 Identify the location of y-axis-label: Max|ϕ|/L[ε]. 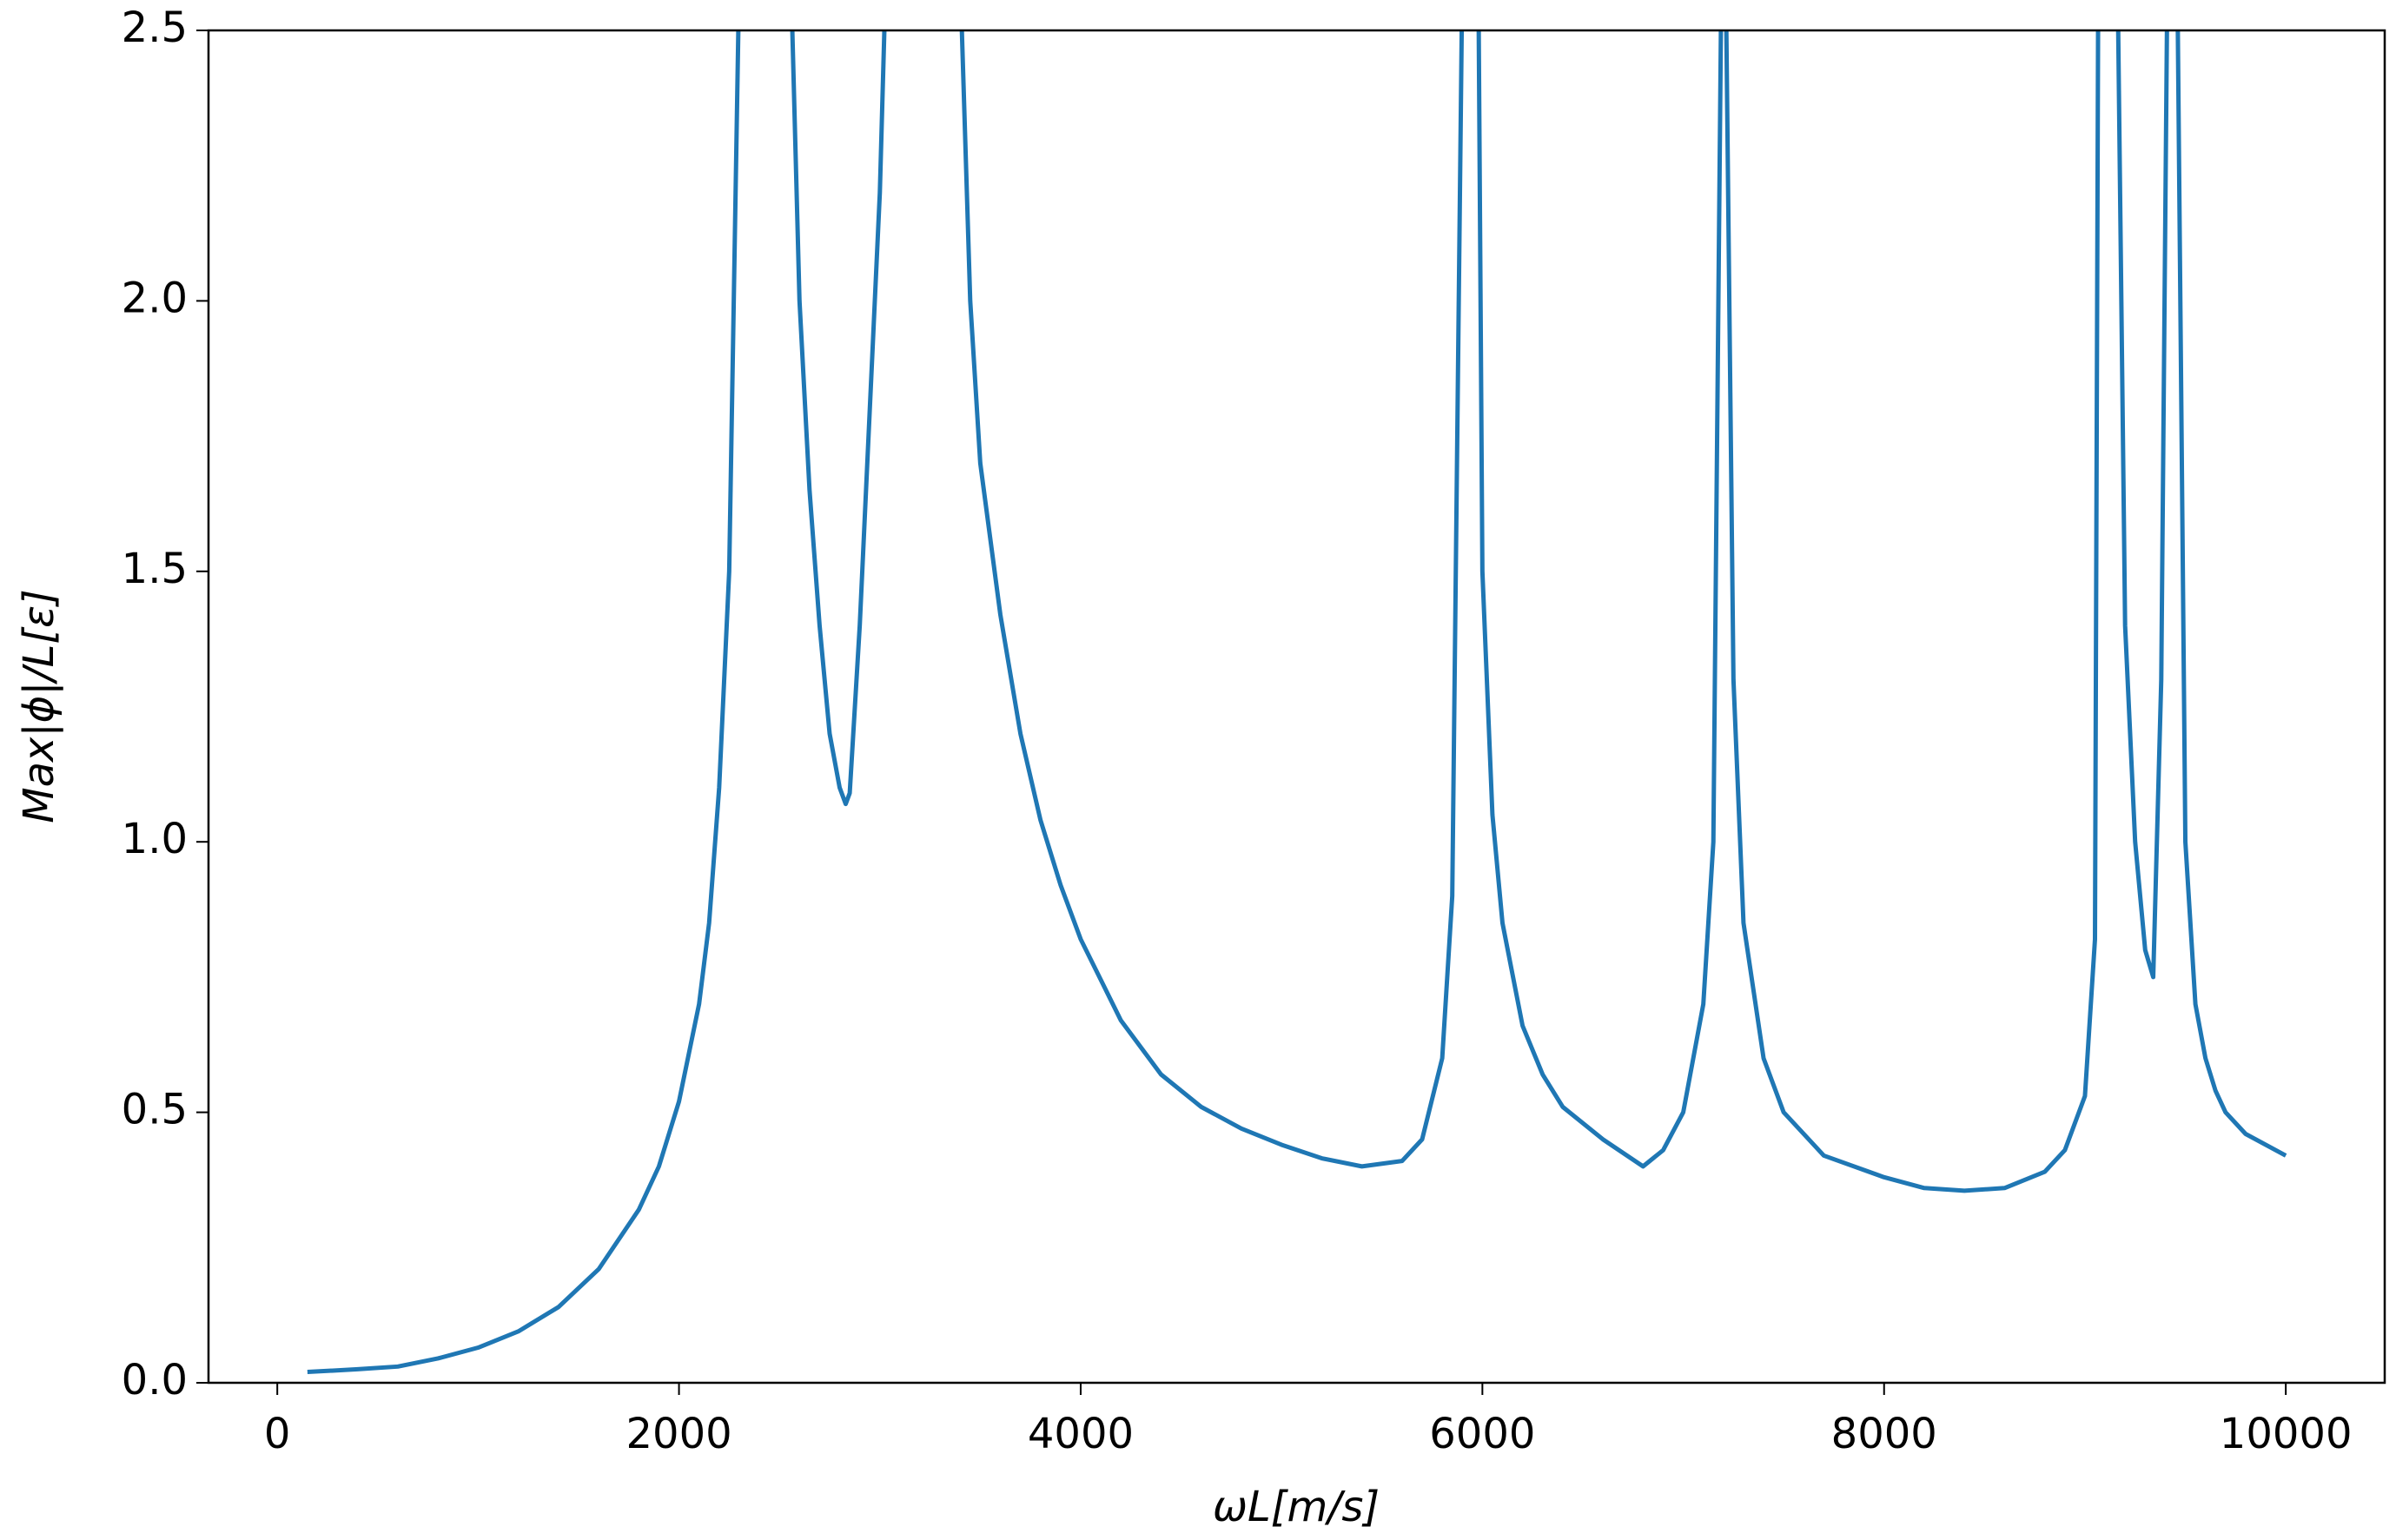
(39, 706).